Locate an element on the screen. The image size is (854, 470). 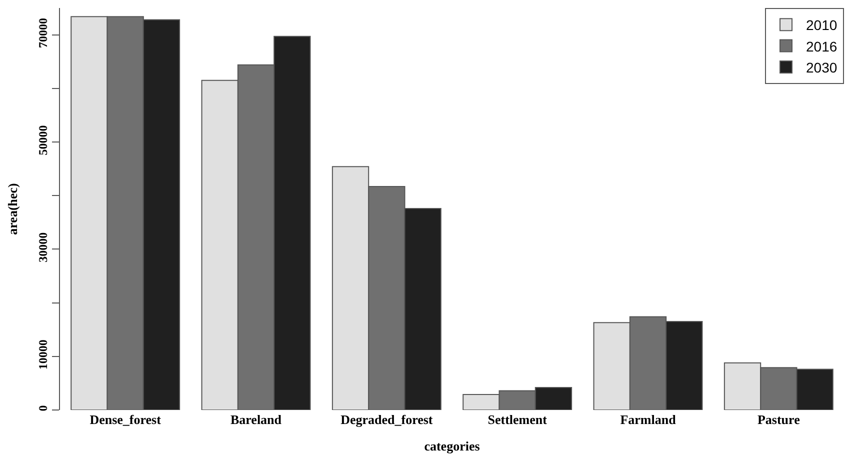
x-tick-label: Settlement is located at coordinates (518, 419).